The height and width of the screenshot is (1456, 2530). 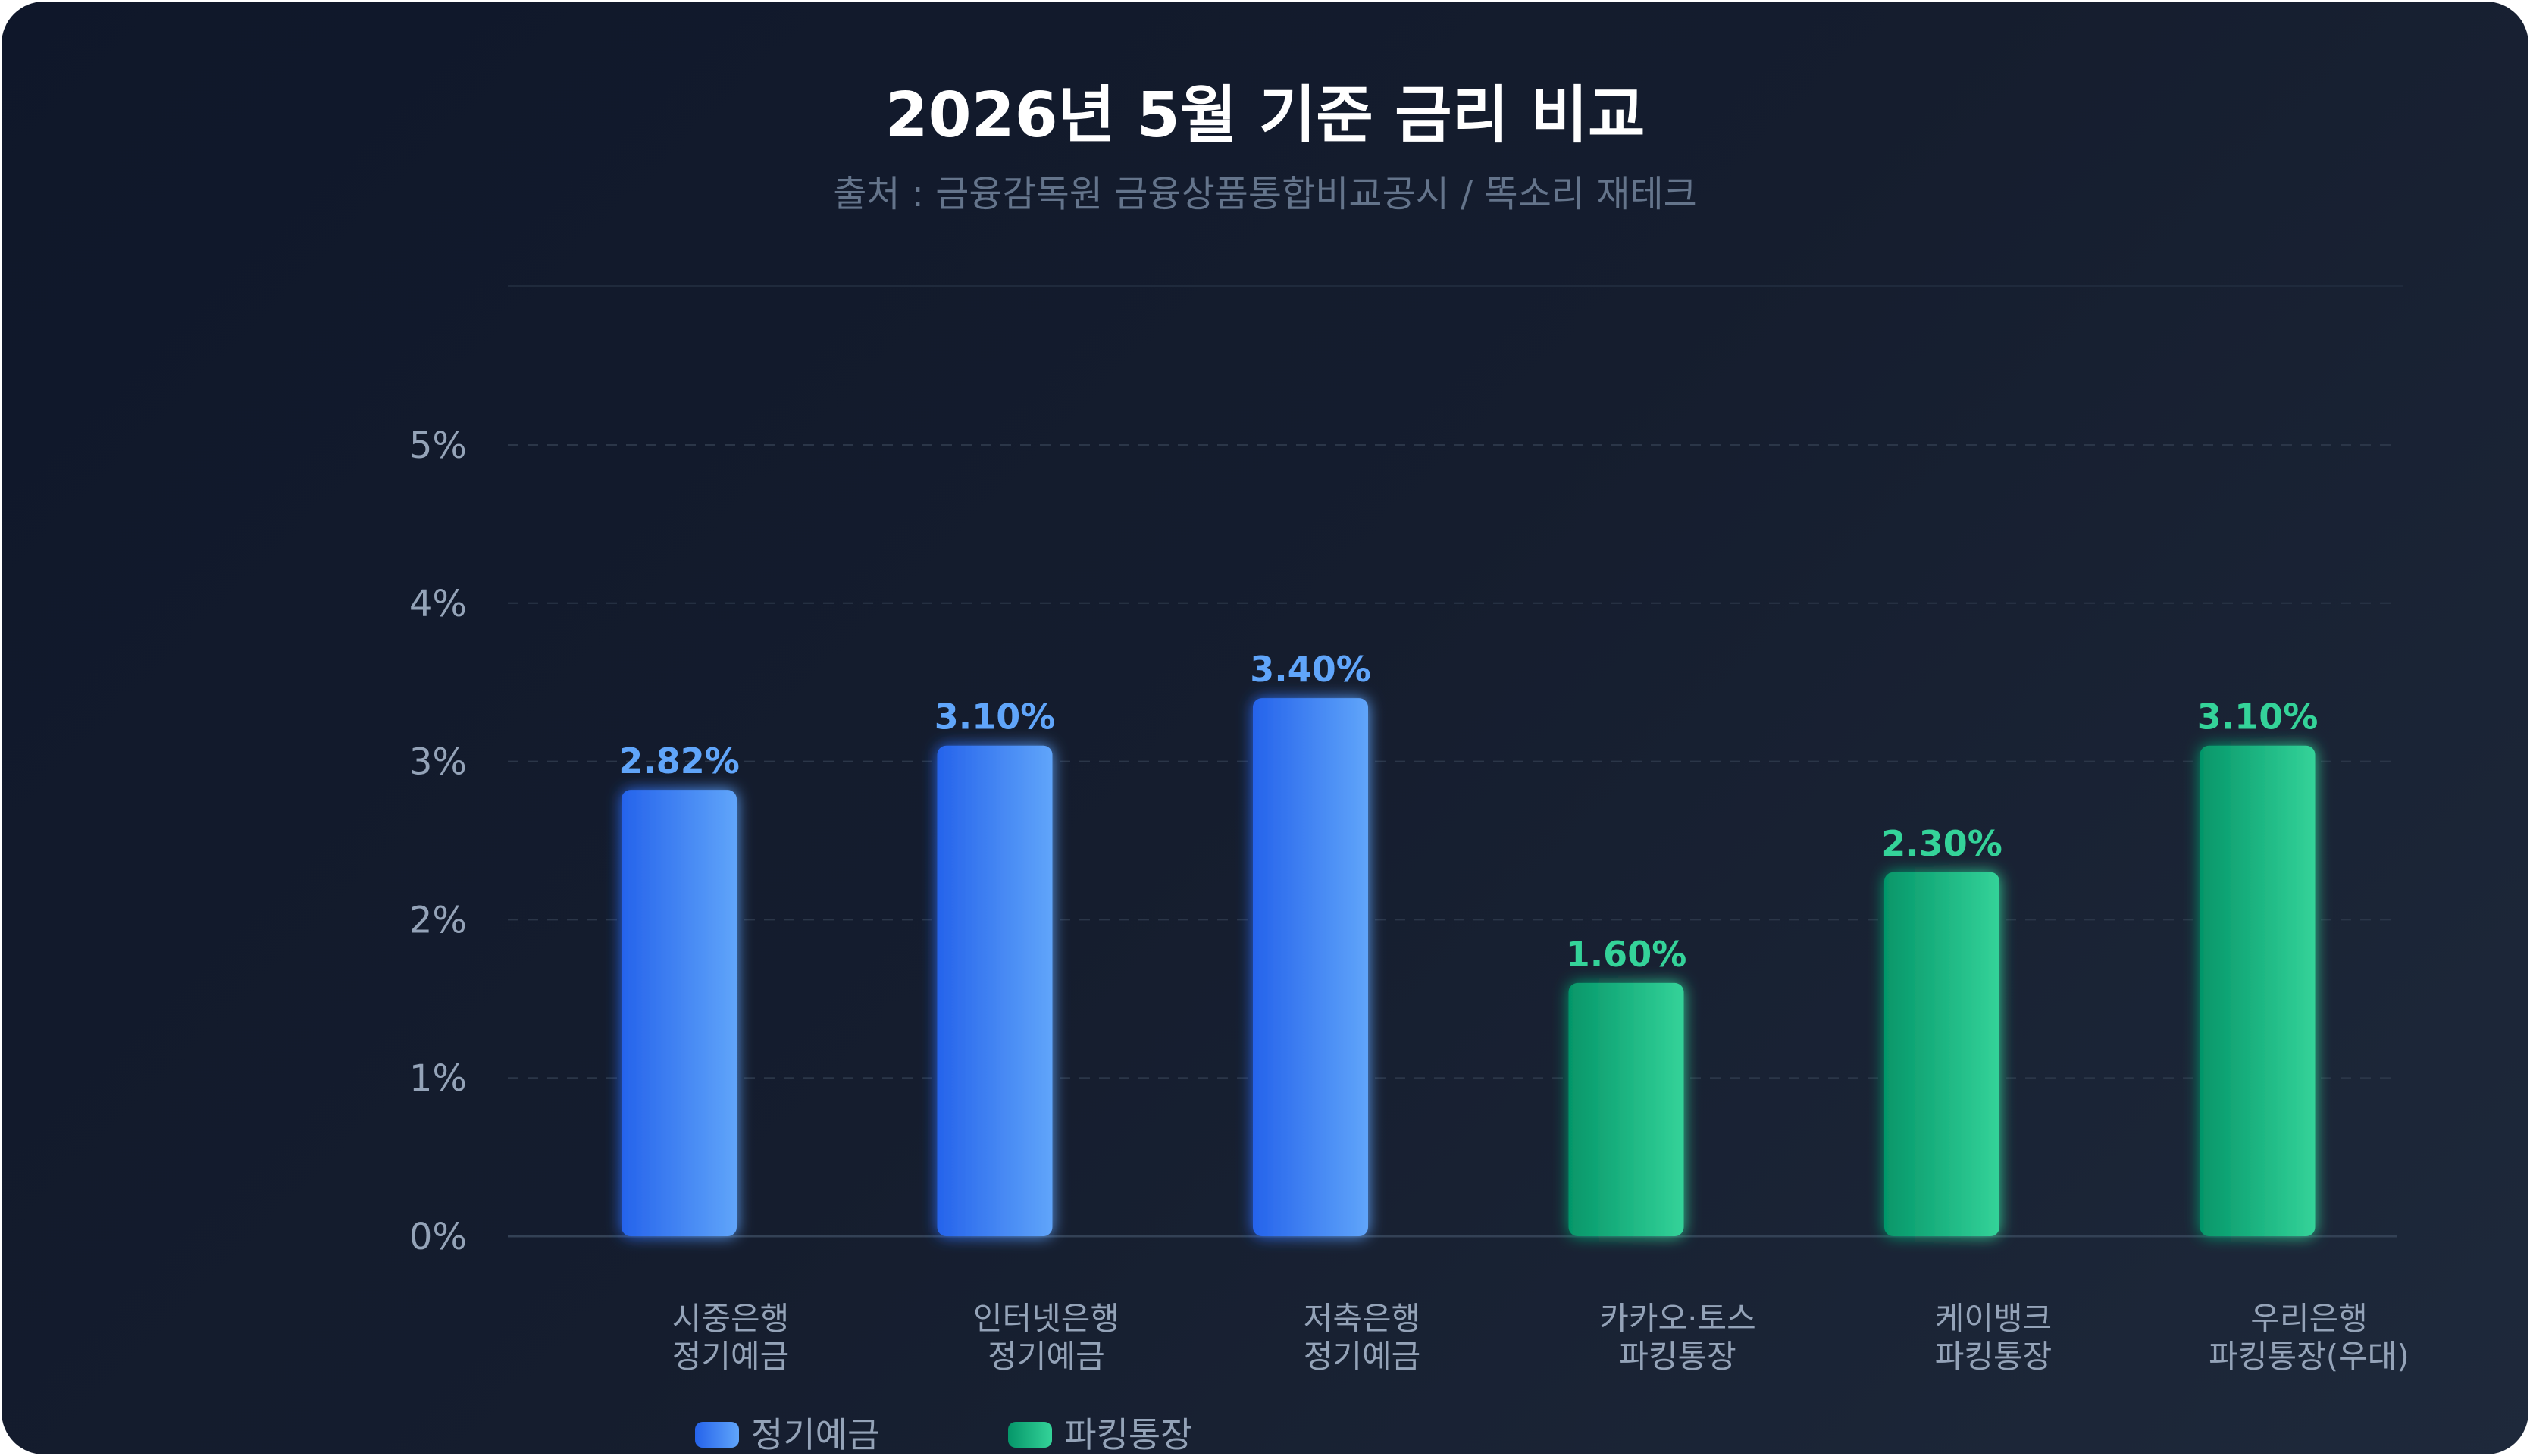 What do you see at coordinates (1310, 669) in the screenshot?
I see `bar-value-label: 3.40%` at bounding box center [1310, 669].